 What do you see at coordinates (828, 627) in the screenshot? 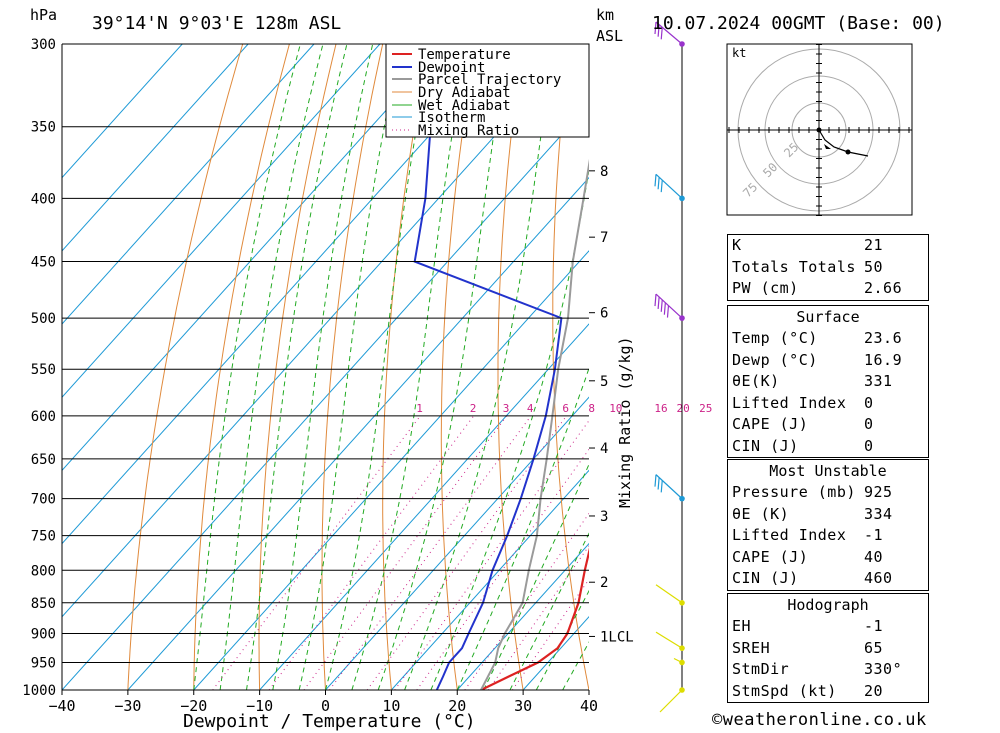
I see `table-row: EH -1` at bounding box center [828, 627].